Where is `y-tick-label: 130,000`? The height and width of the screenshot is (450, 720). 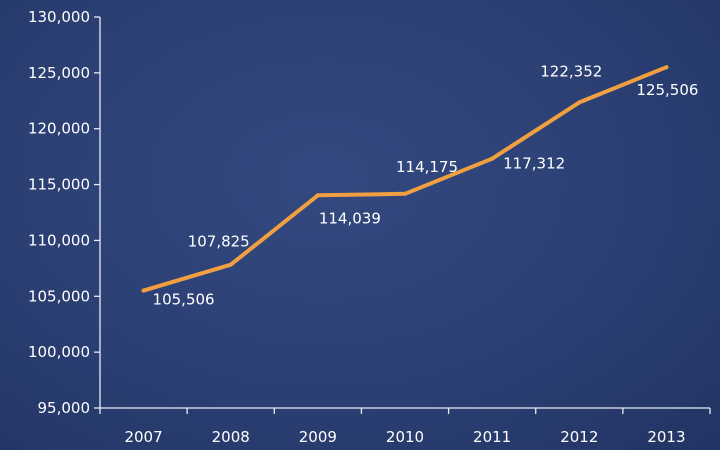
y-tick-label: 130,000 is located at coordinates (59, 17).